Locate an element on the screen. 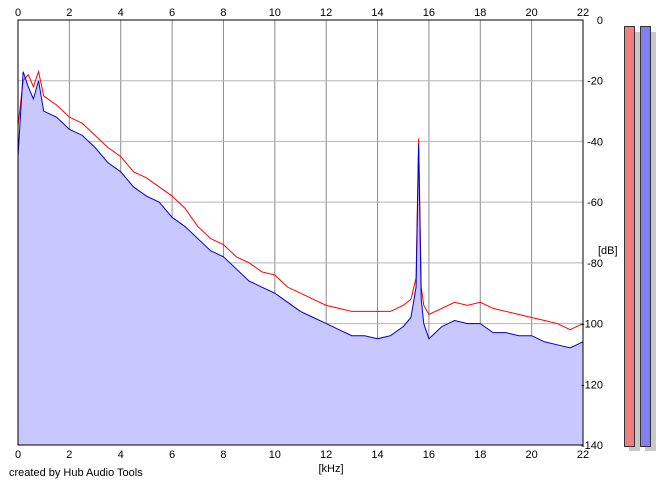  x-tick-label-top: 4 is located at coordinates (121, 13).